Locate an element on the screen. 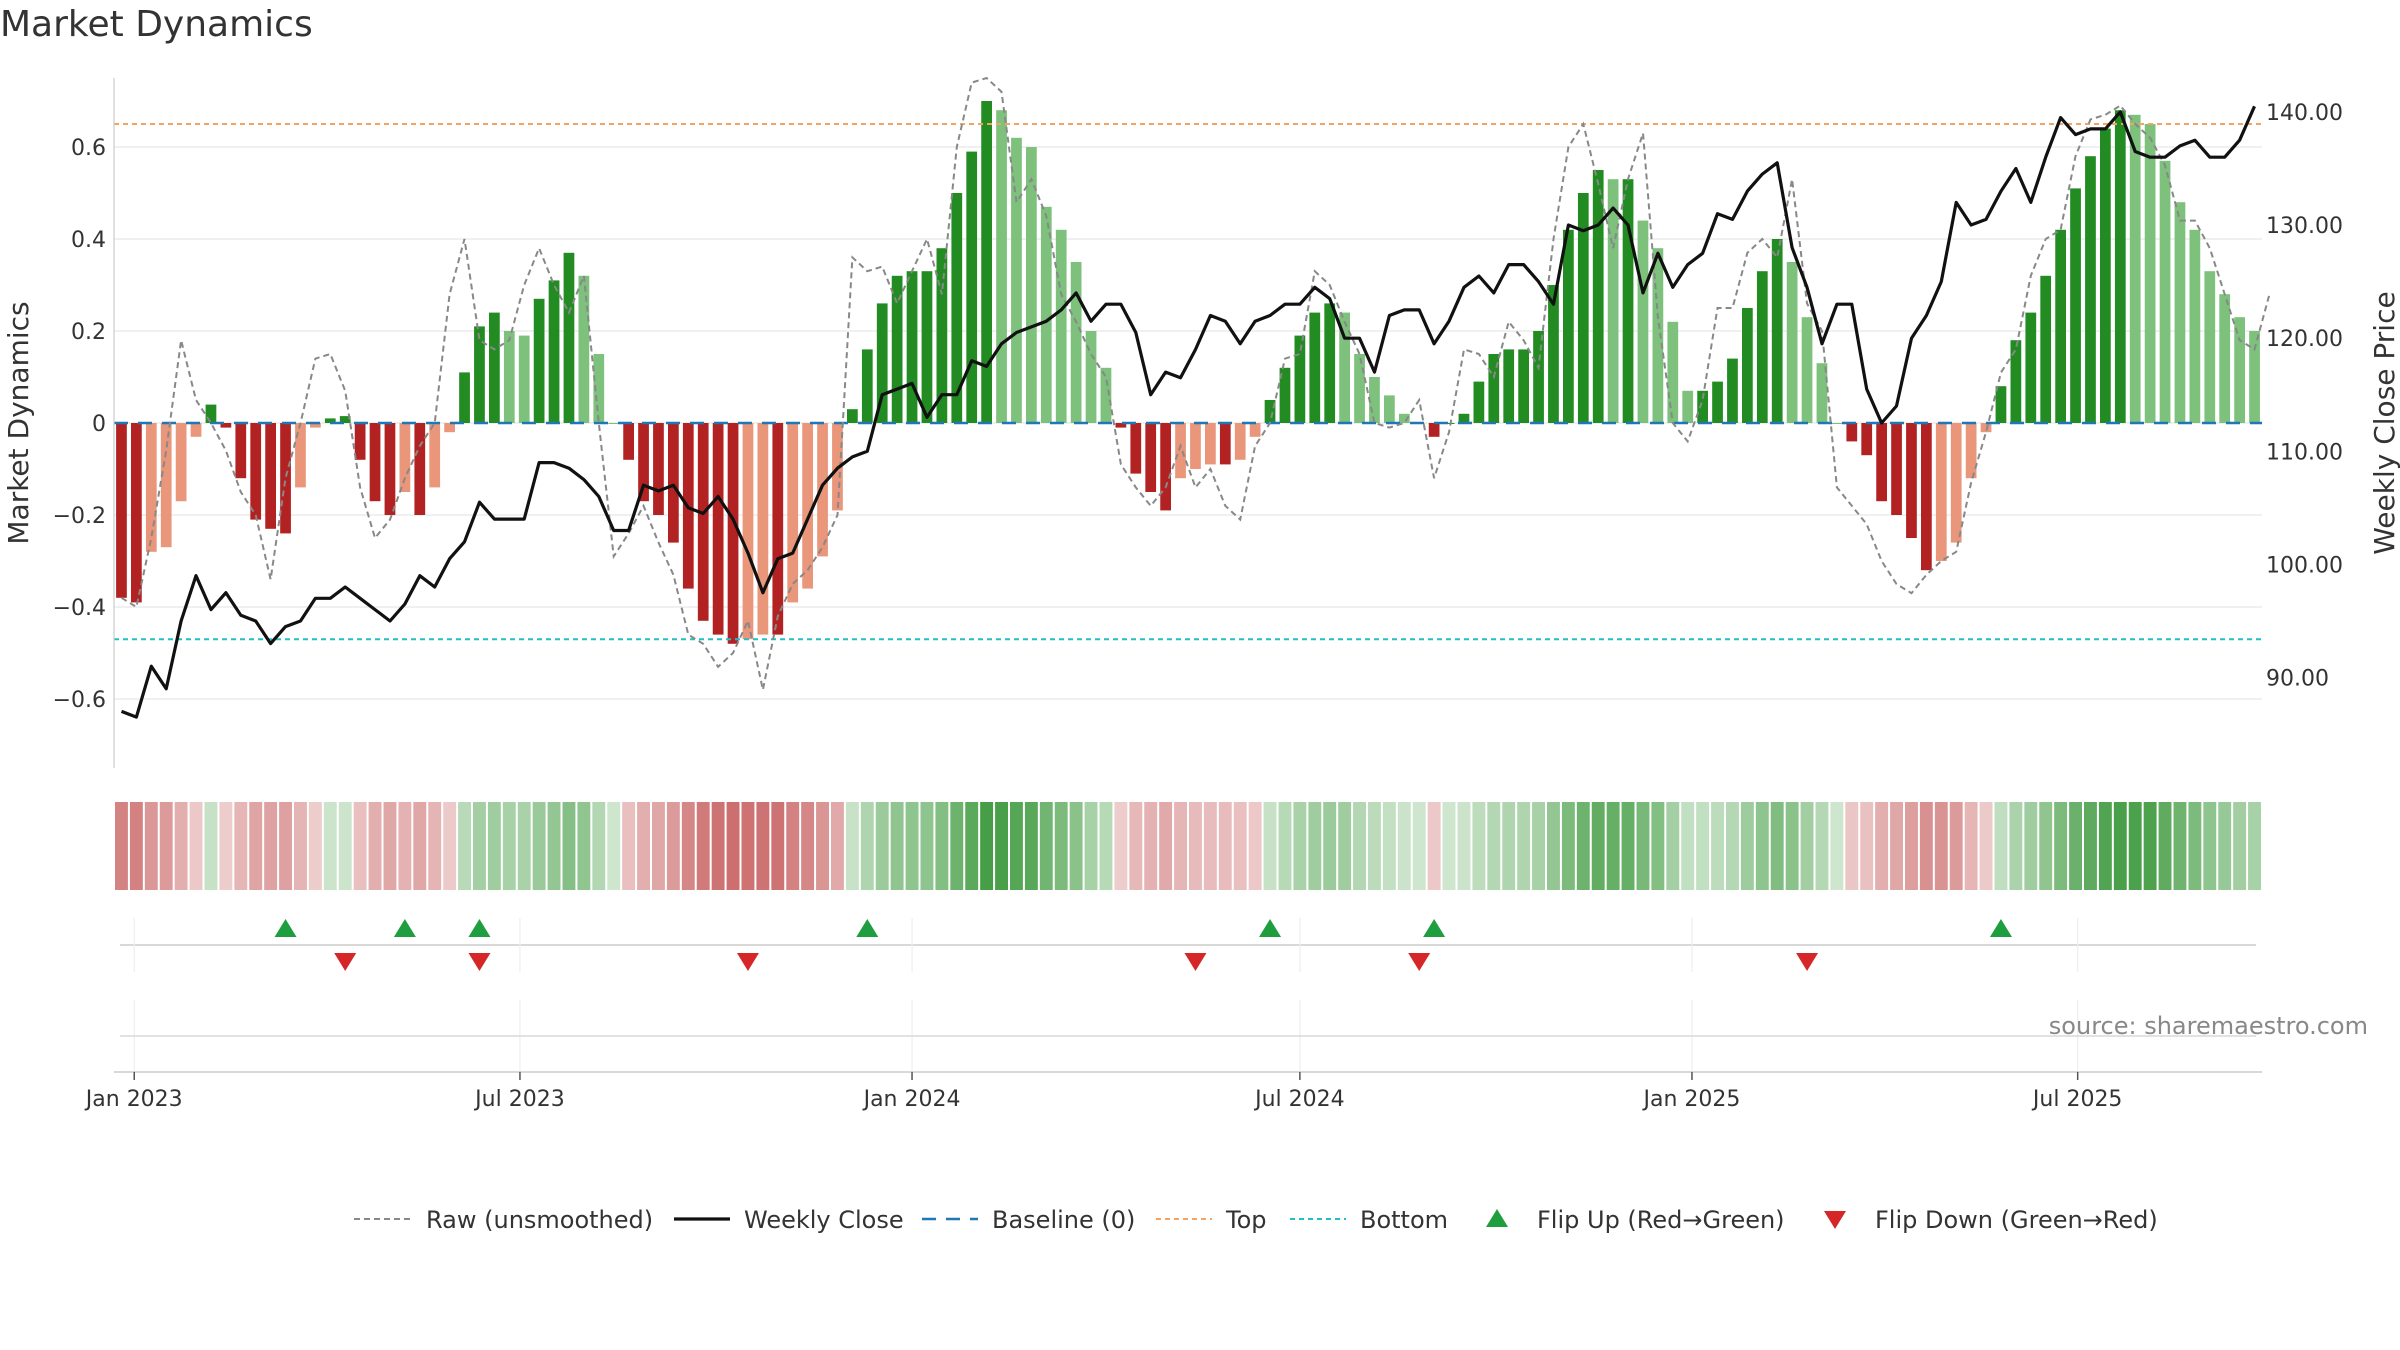 The image size is (2400, 1350). source-label: source: sharemaestro.com is located at coordinates (2208, 1026).